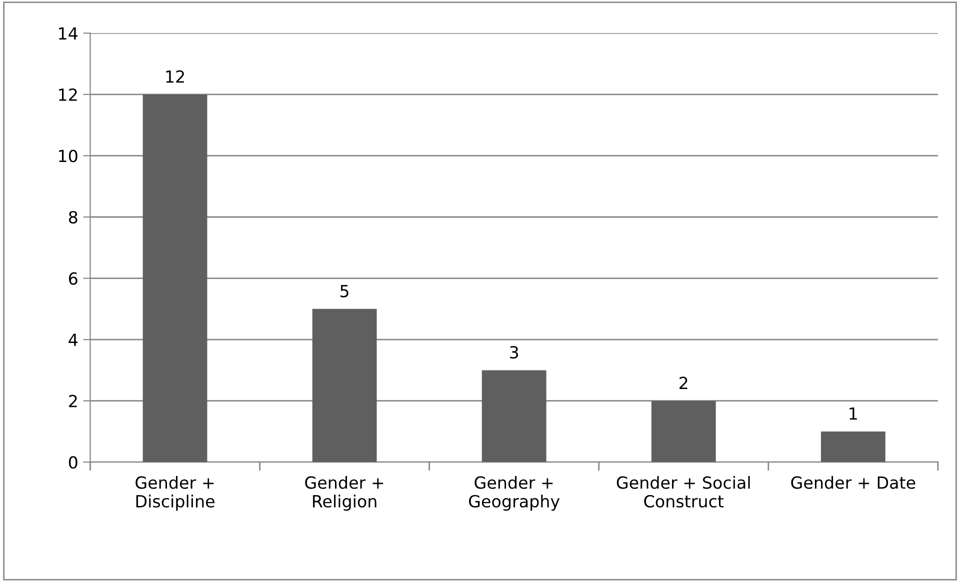 This screenshot has height=582, width=960. Describe the element at coordinates (73, 462) in the screenshot. I see `y-tick-label: 0` at that location.